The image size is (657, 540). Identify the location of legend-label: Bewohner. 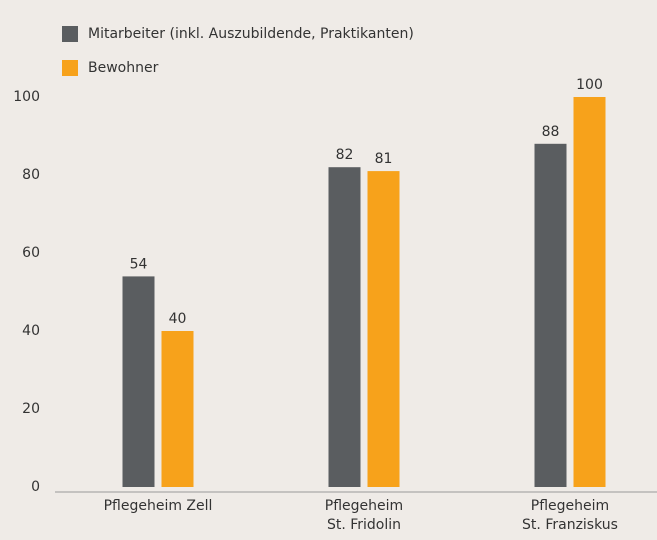
(123, 68).